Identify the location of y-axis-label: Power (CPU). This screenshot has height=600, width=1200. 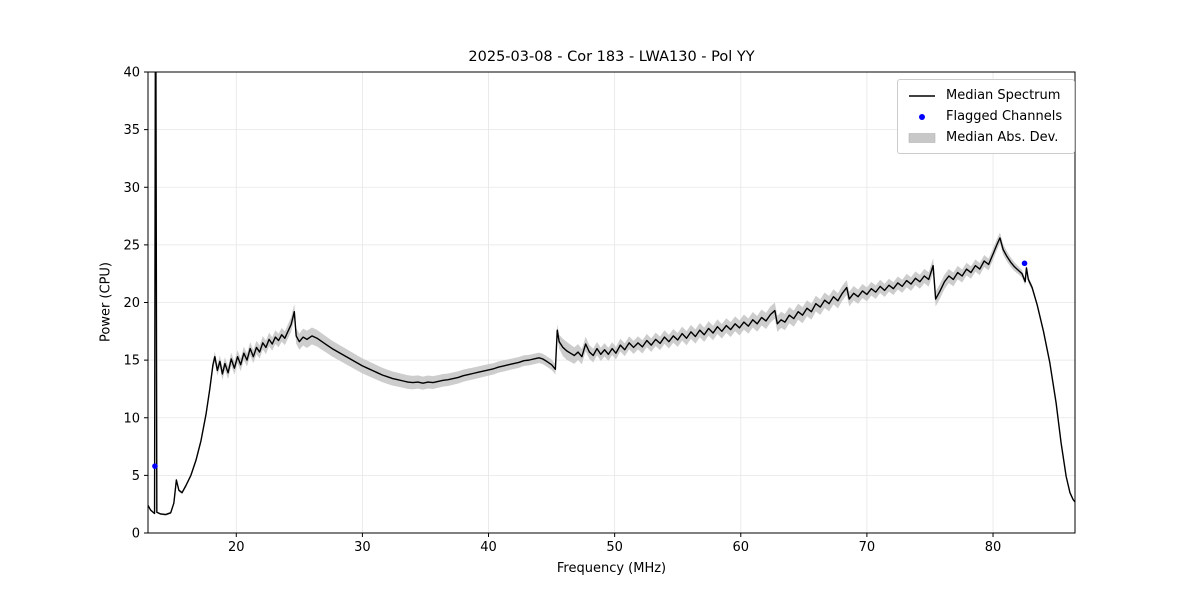
(106, 302).